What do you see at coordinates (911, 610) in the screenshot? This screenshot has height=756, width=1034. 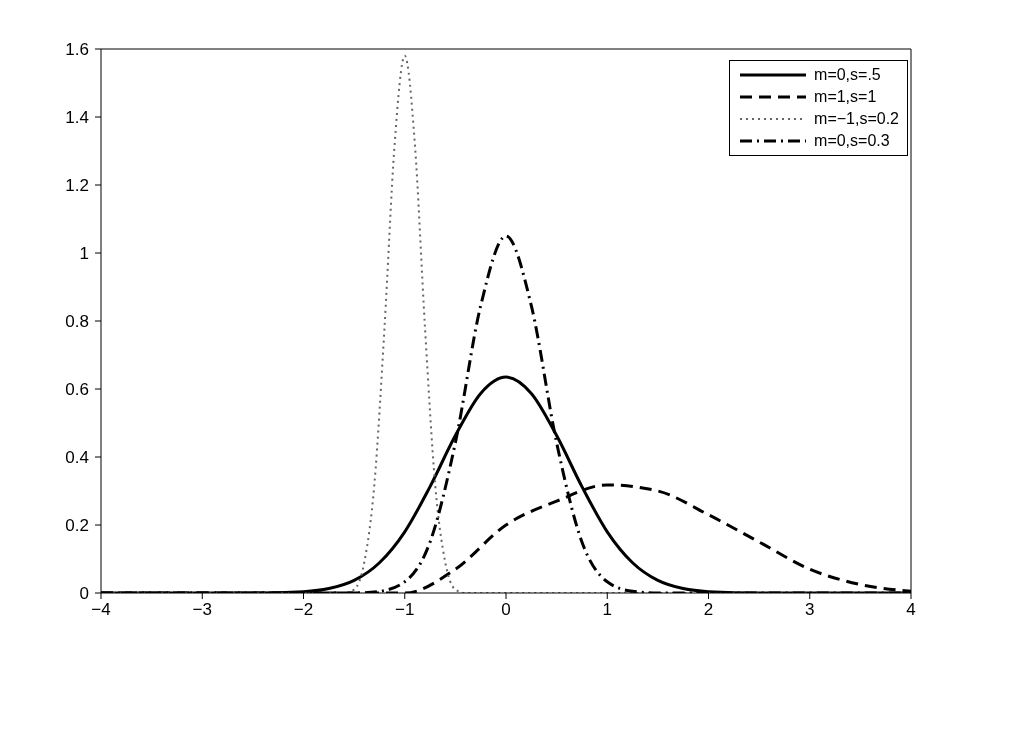 I see `x-tick-label: 4` at bounding box center [911, 610].